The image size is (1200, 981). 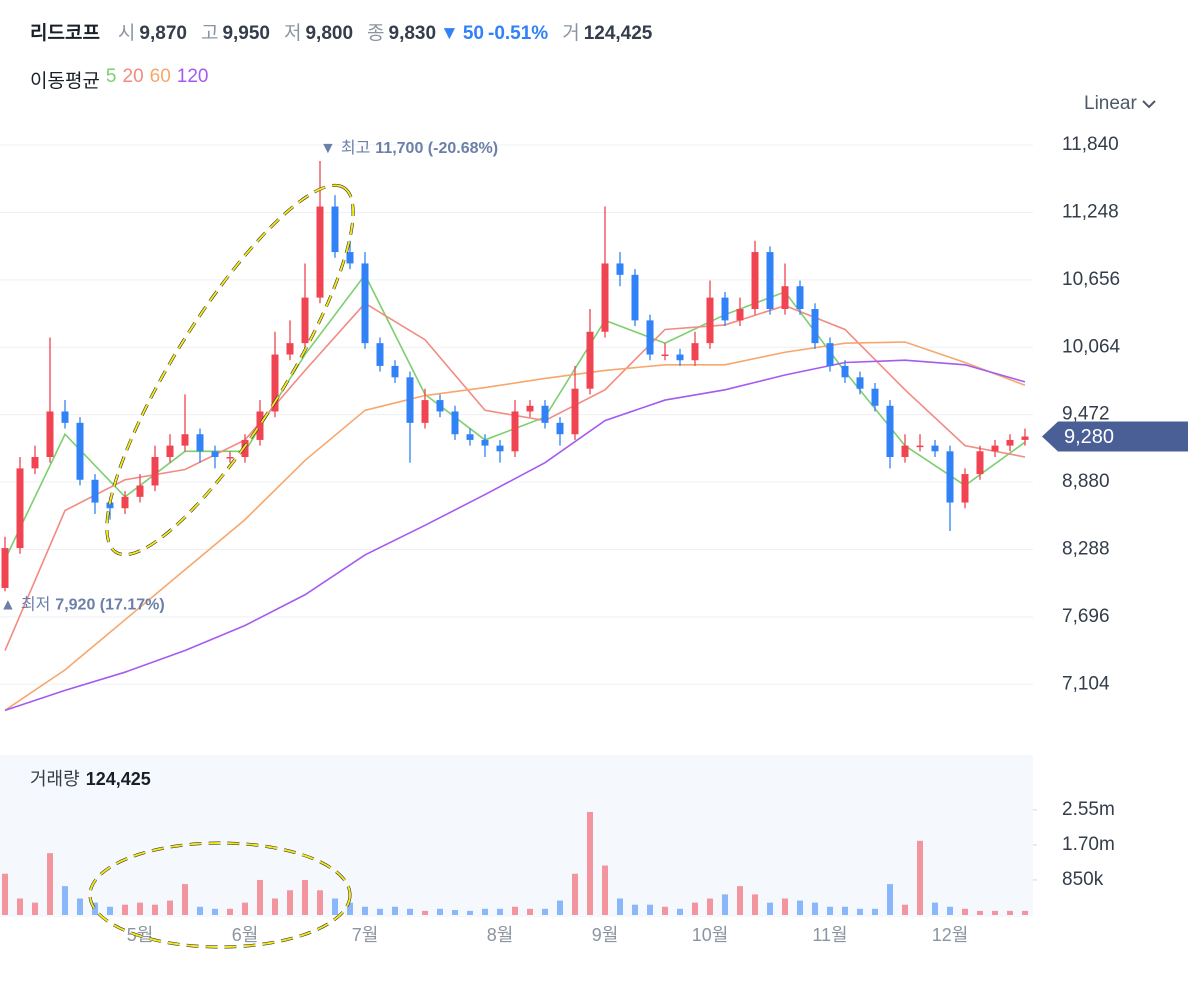 What do you see at coordinates (126, 33) in the screenshot?
I see `label: 시` at bounding box center [126, 33].